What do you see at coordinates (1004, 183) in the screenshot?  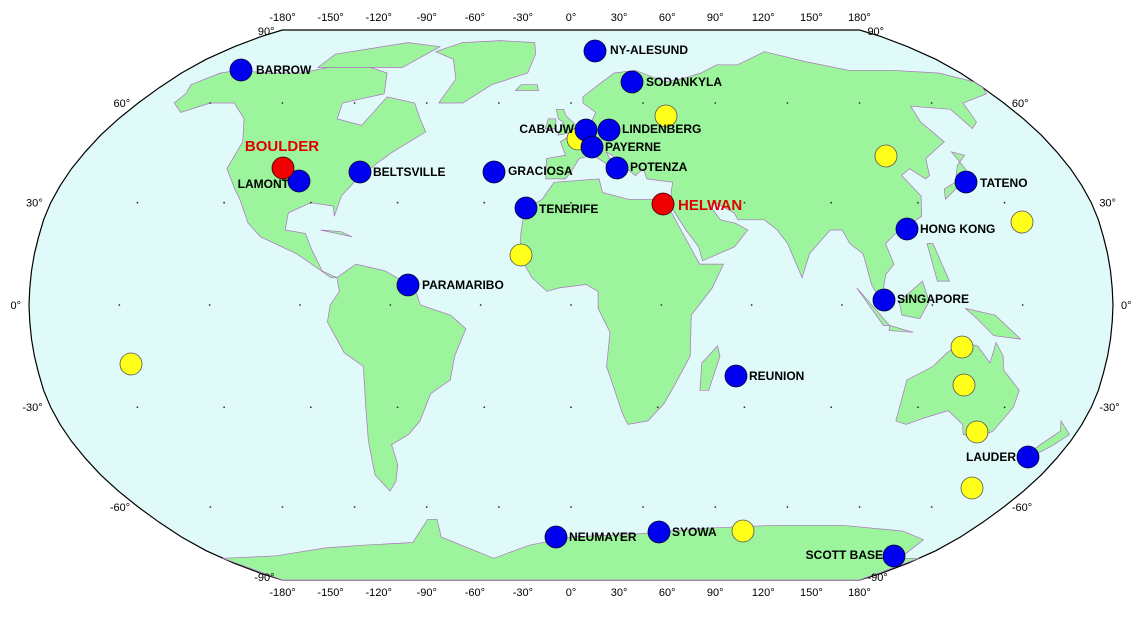 I see `station-label: TATENO` at bounding box center [1004, 183].